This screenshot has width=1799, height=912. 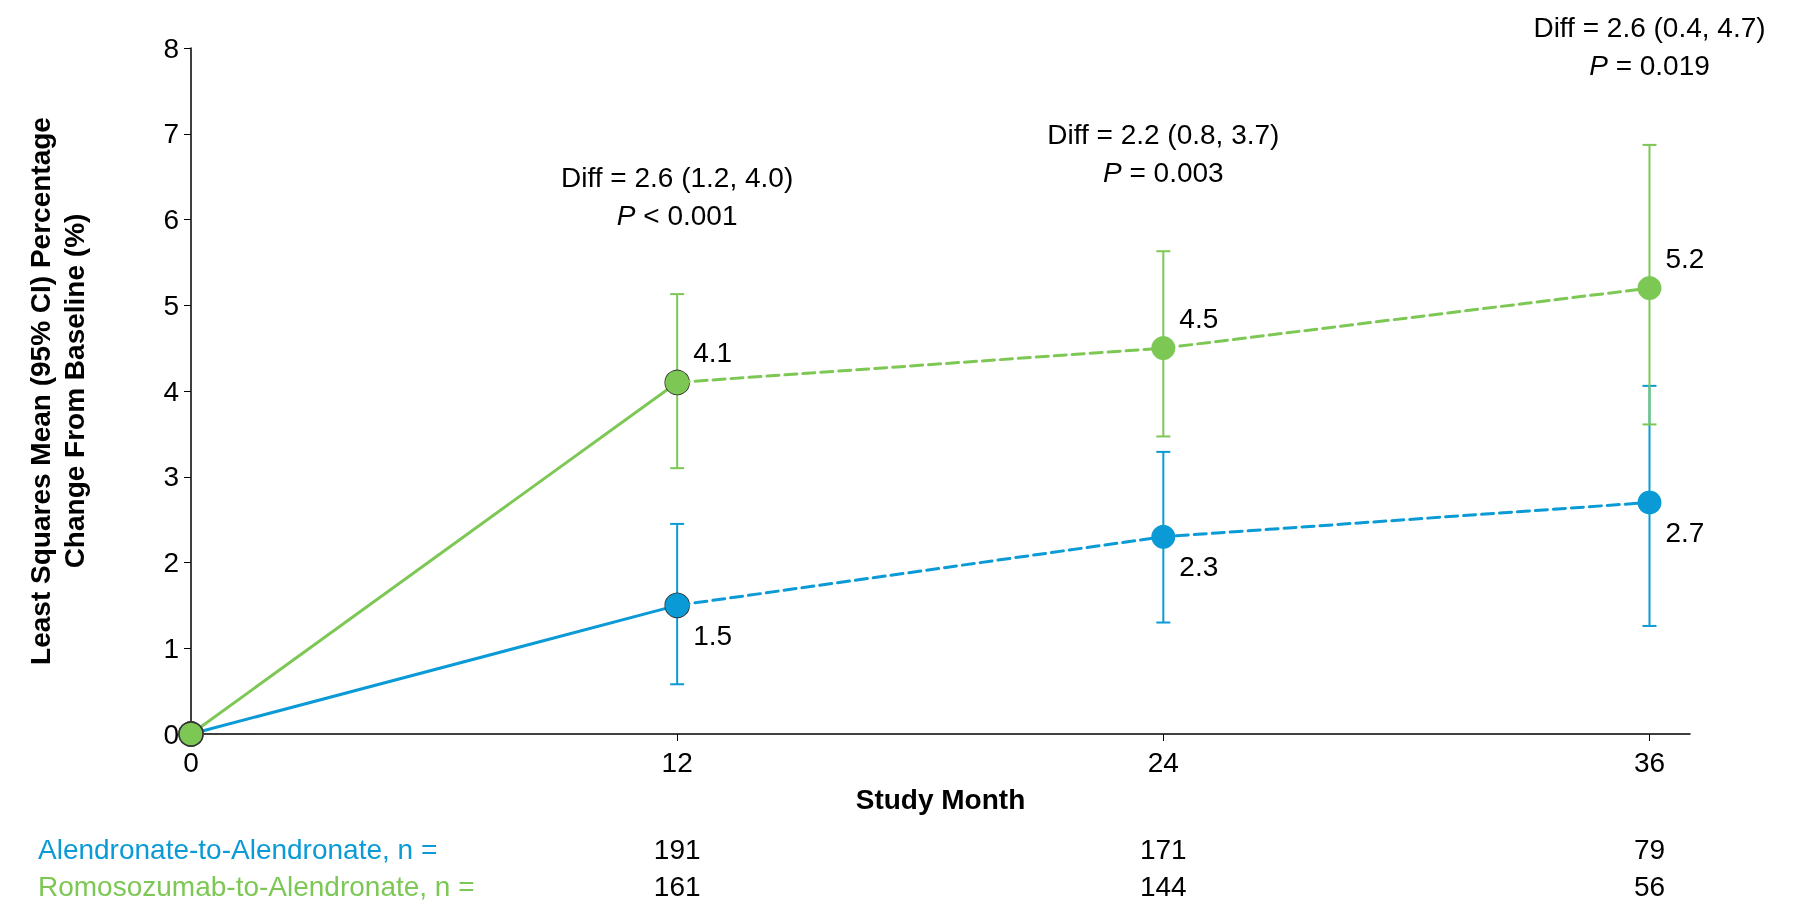 What do you see at coordinates (238, 849) in the screenshot?
I see `text: Alendronate-to-Alendronate, n =` at bounding box center [238, 849].